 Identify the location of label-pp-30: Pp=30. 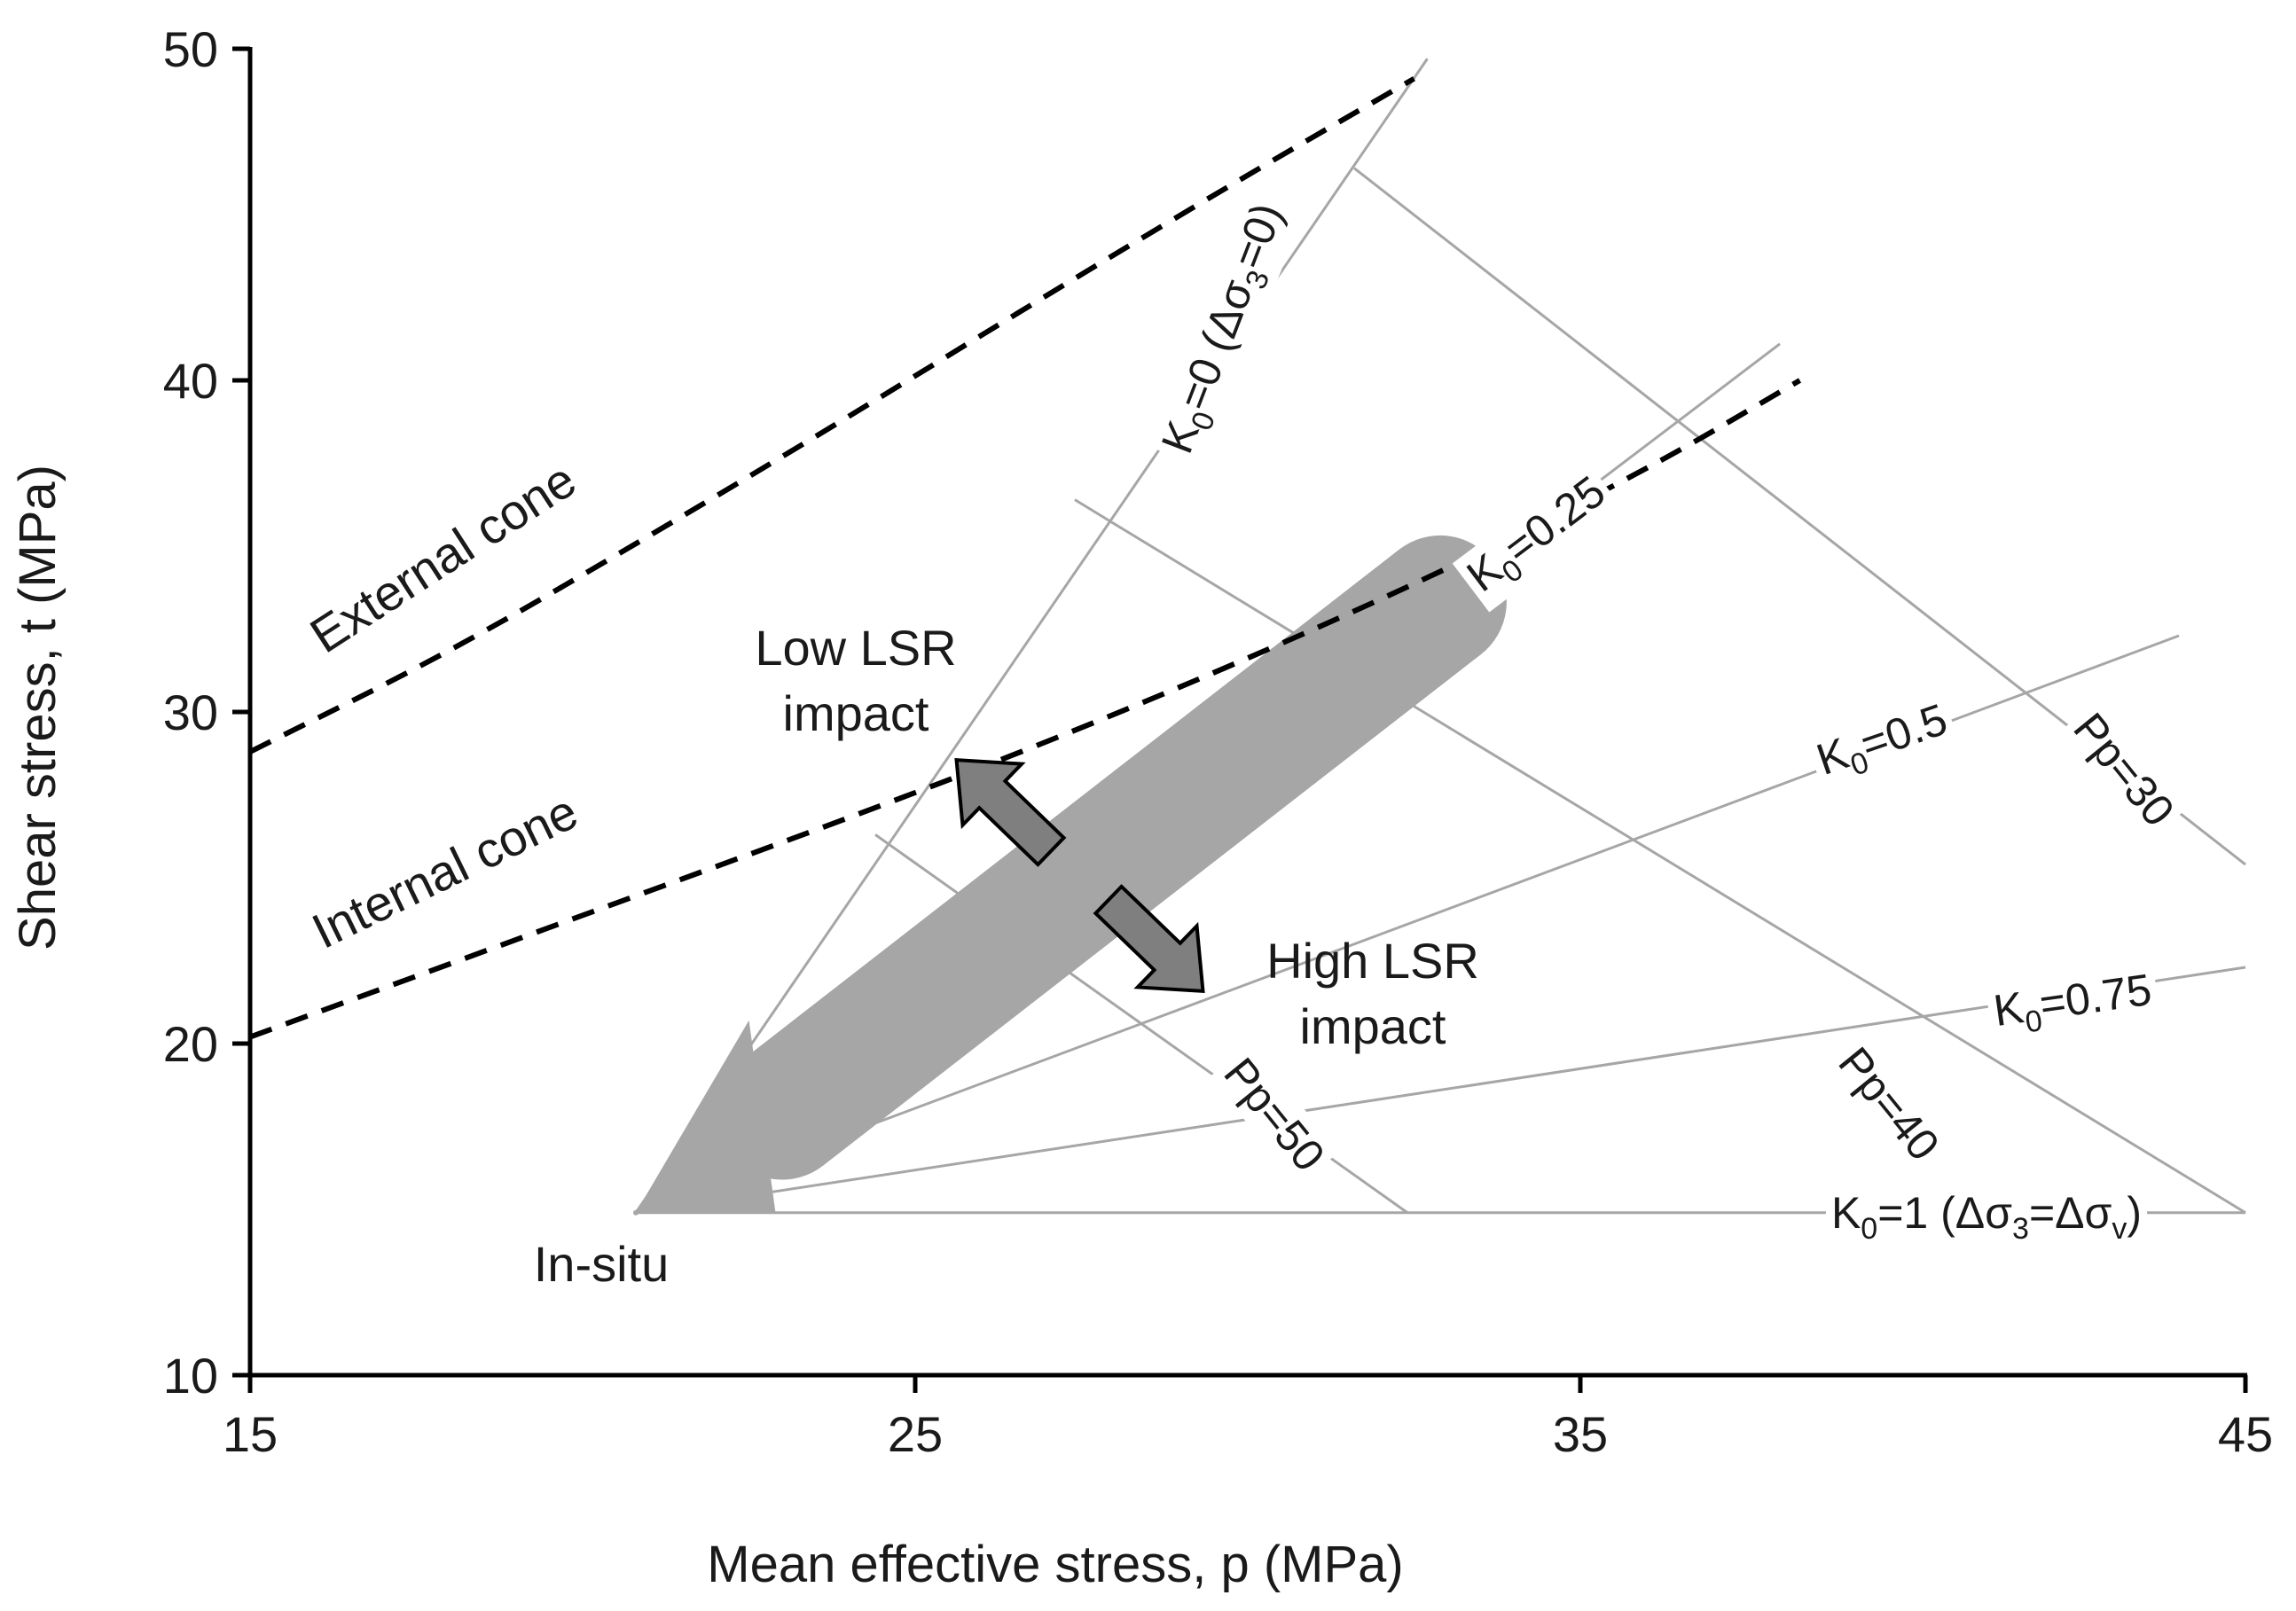
(2124, 769).